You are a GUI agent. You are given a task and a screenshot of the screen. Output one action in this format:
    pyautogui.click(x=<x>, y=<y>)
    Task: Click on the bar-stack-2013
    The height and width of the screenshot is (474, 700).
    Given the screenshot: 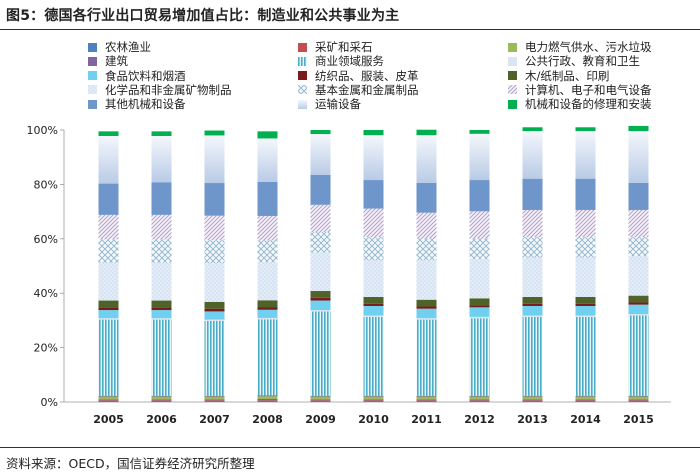 What is the action you would take?
    pyautogui.click(x=532, y=264)
    